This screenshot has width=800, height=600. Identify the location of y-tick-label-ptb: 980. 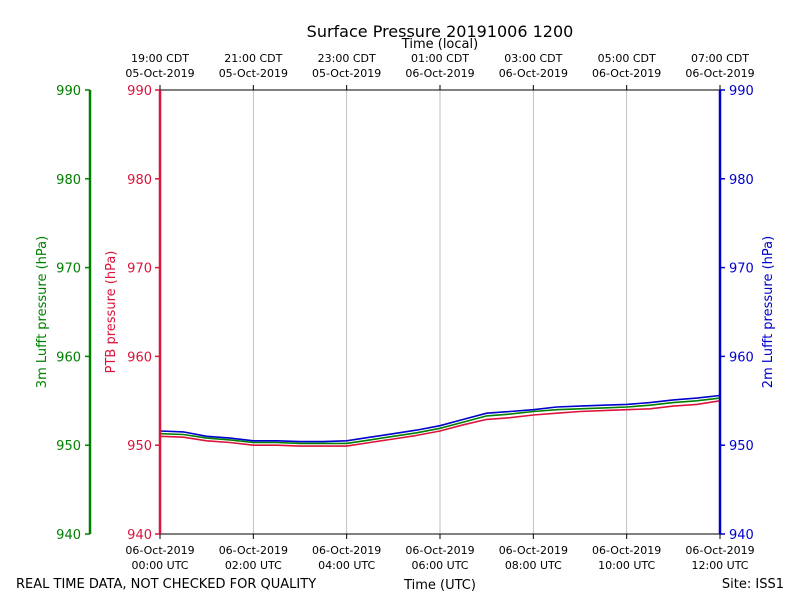
(139, 180).